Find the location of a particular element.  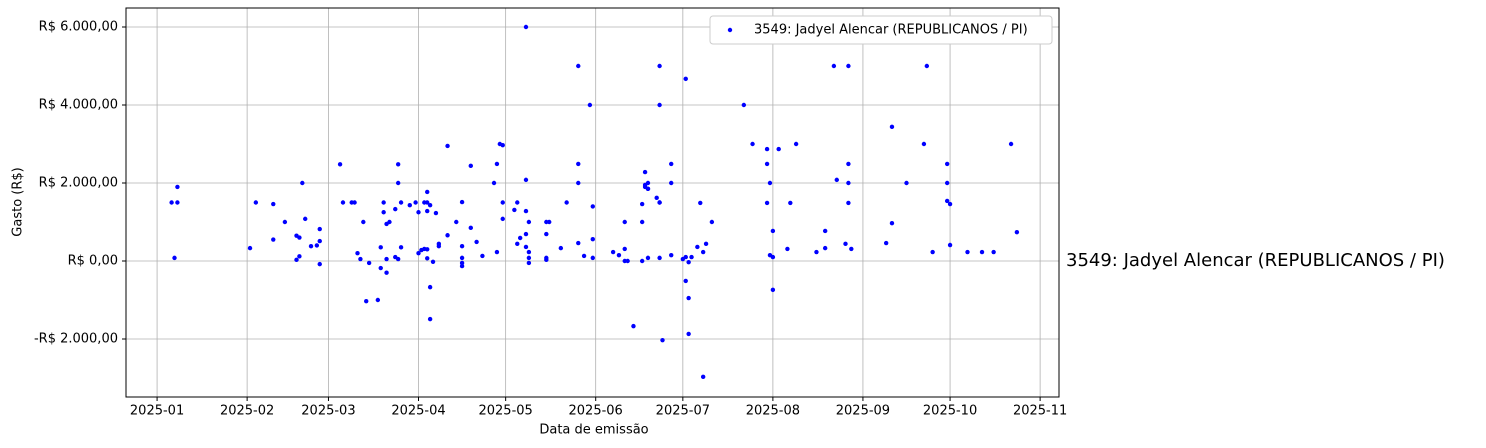

y-tick-label: R$ 0,00 is located at coordinates (93, 261).